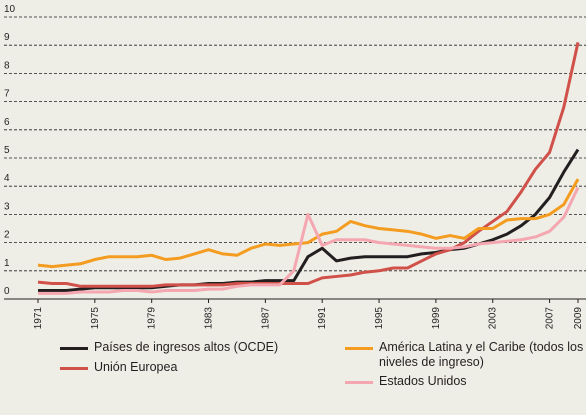 Image resolution: width=586 pixels, height=415 pixels. I want to click on x-tick-label: 1991, so click(322, 318).